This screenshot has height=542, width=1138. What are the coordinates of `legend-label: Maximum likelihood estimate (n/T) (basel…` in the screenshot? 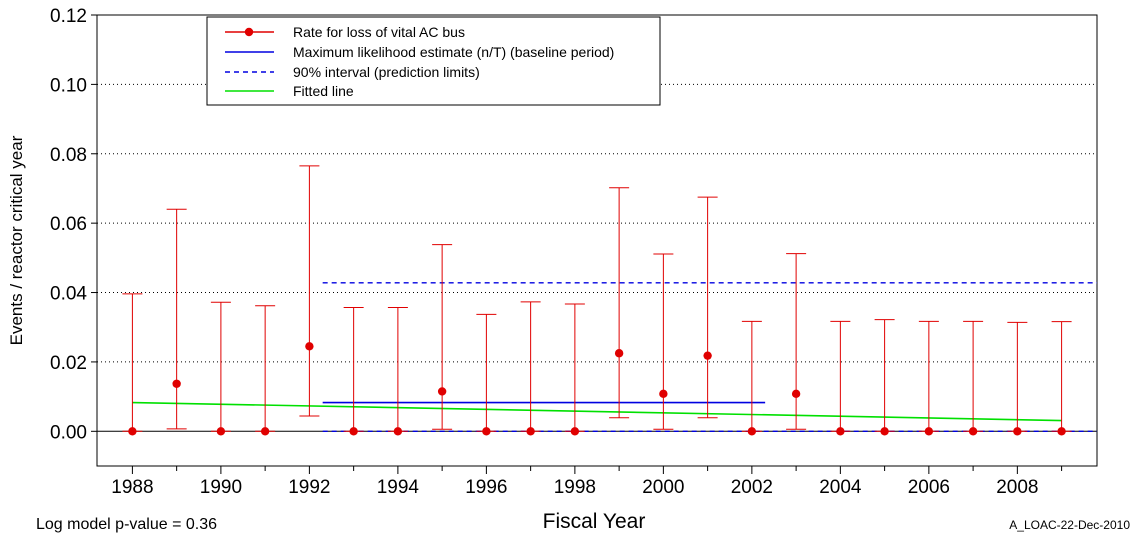 It's located at (453, 52).